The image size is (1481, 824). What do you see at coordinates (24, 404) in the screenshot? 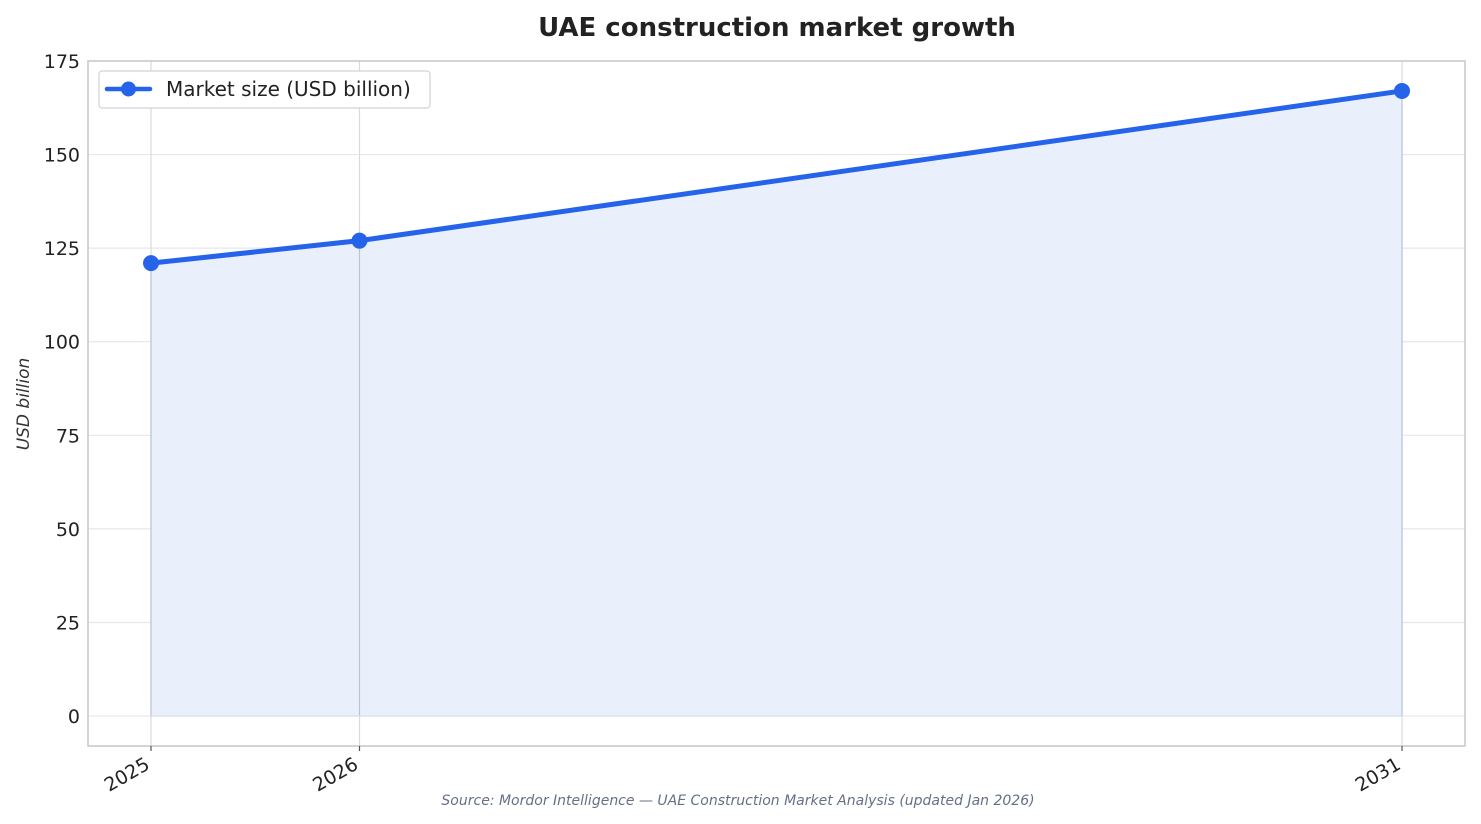
I see `y-axis-label: USD billion` at bounding box center [24, 404].